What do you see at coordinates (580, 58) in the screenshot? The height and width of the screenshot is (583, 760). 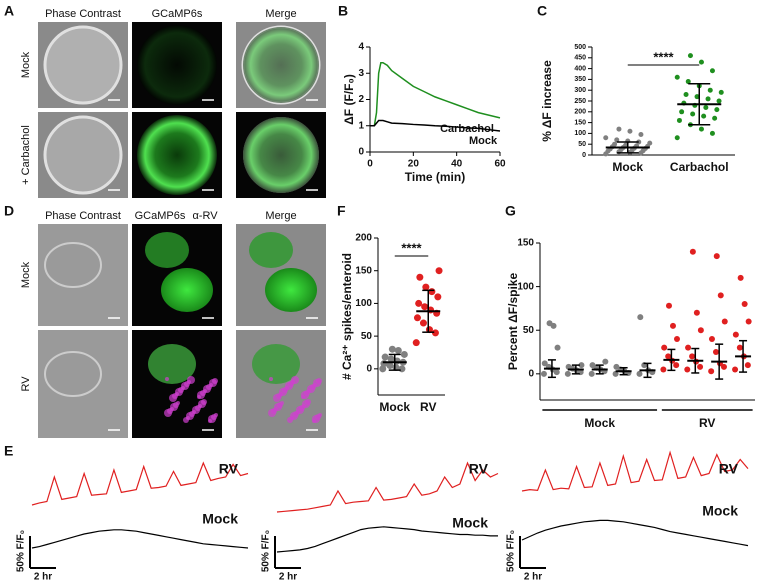 I see `y-tick-label: 450` at bounding box center [580, 58].